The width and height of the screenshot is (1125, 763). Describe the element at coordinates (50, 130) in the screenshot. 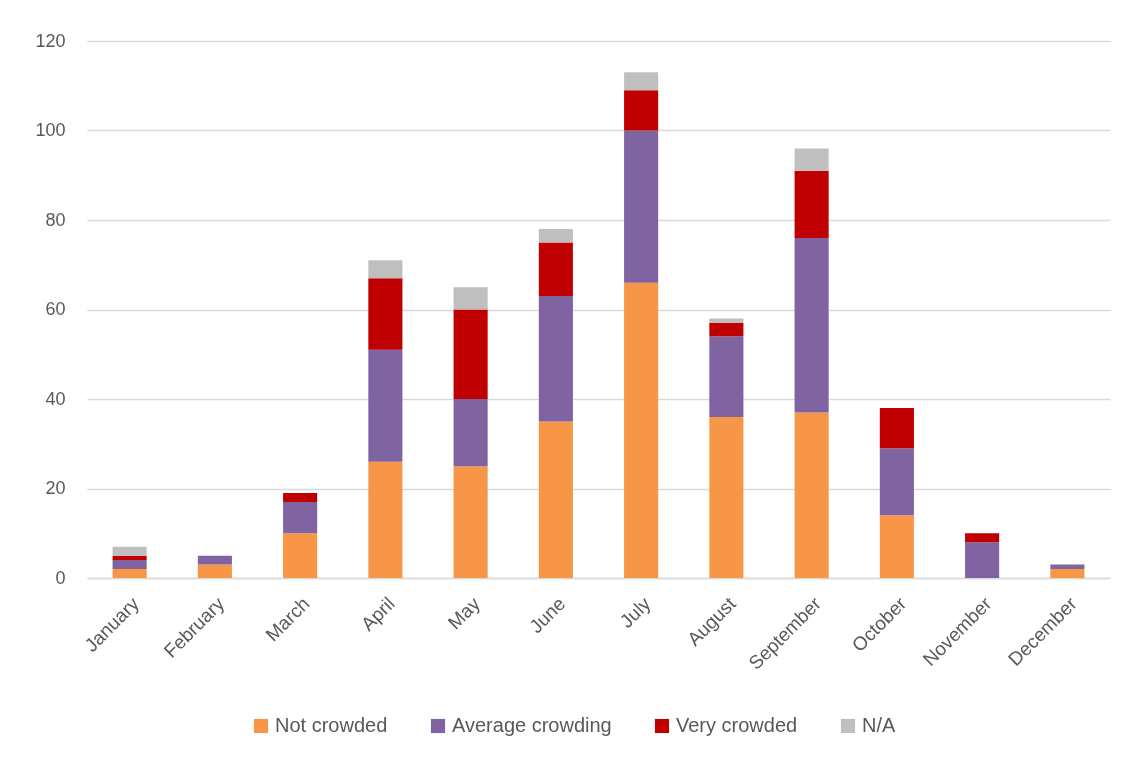

I see `y-tick-label: 100` at that location.